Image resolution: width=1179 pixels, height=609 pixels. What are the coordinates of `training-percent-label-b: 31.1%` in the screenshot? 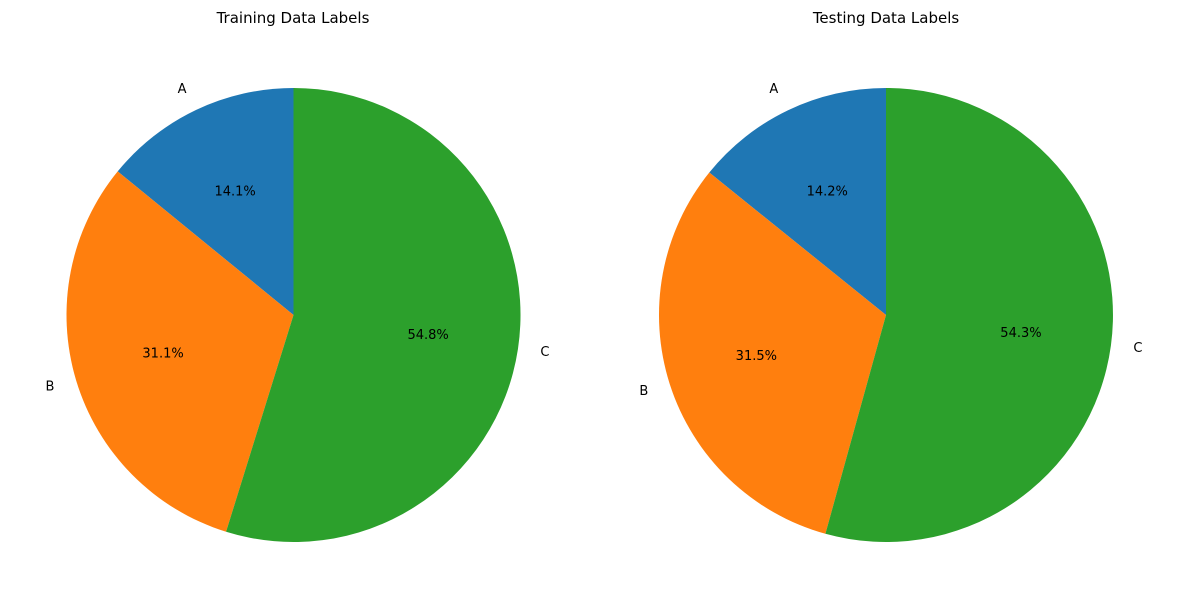 It's located at (162, 354).